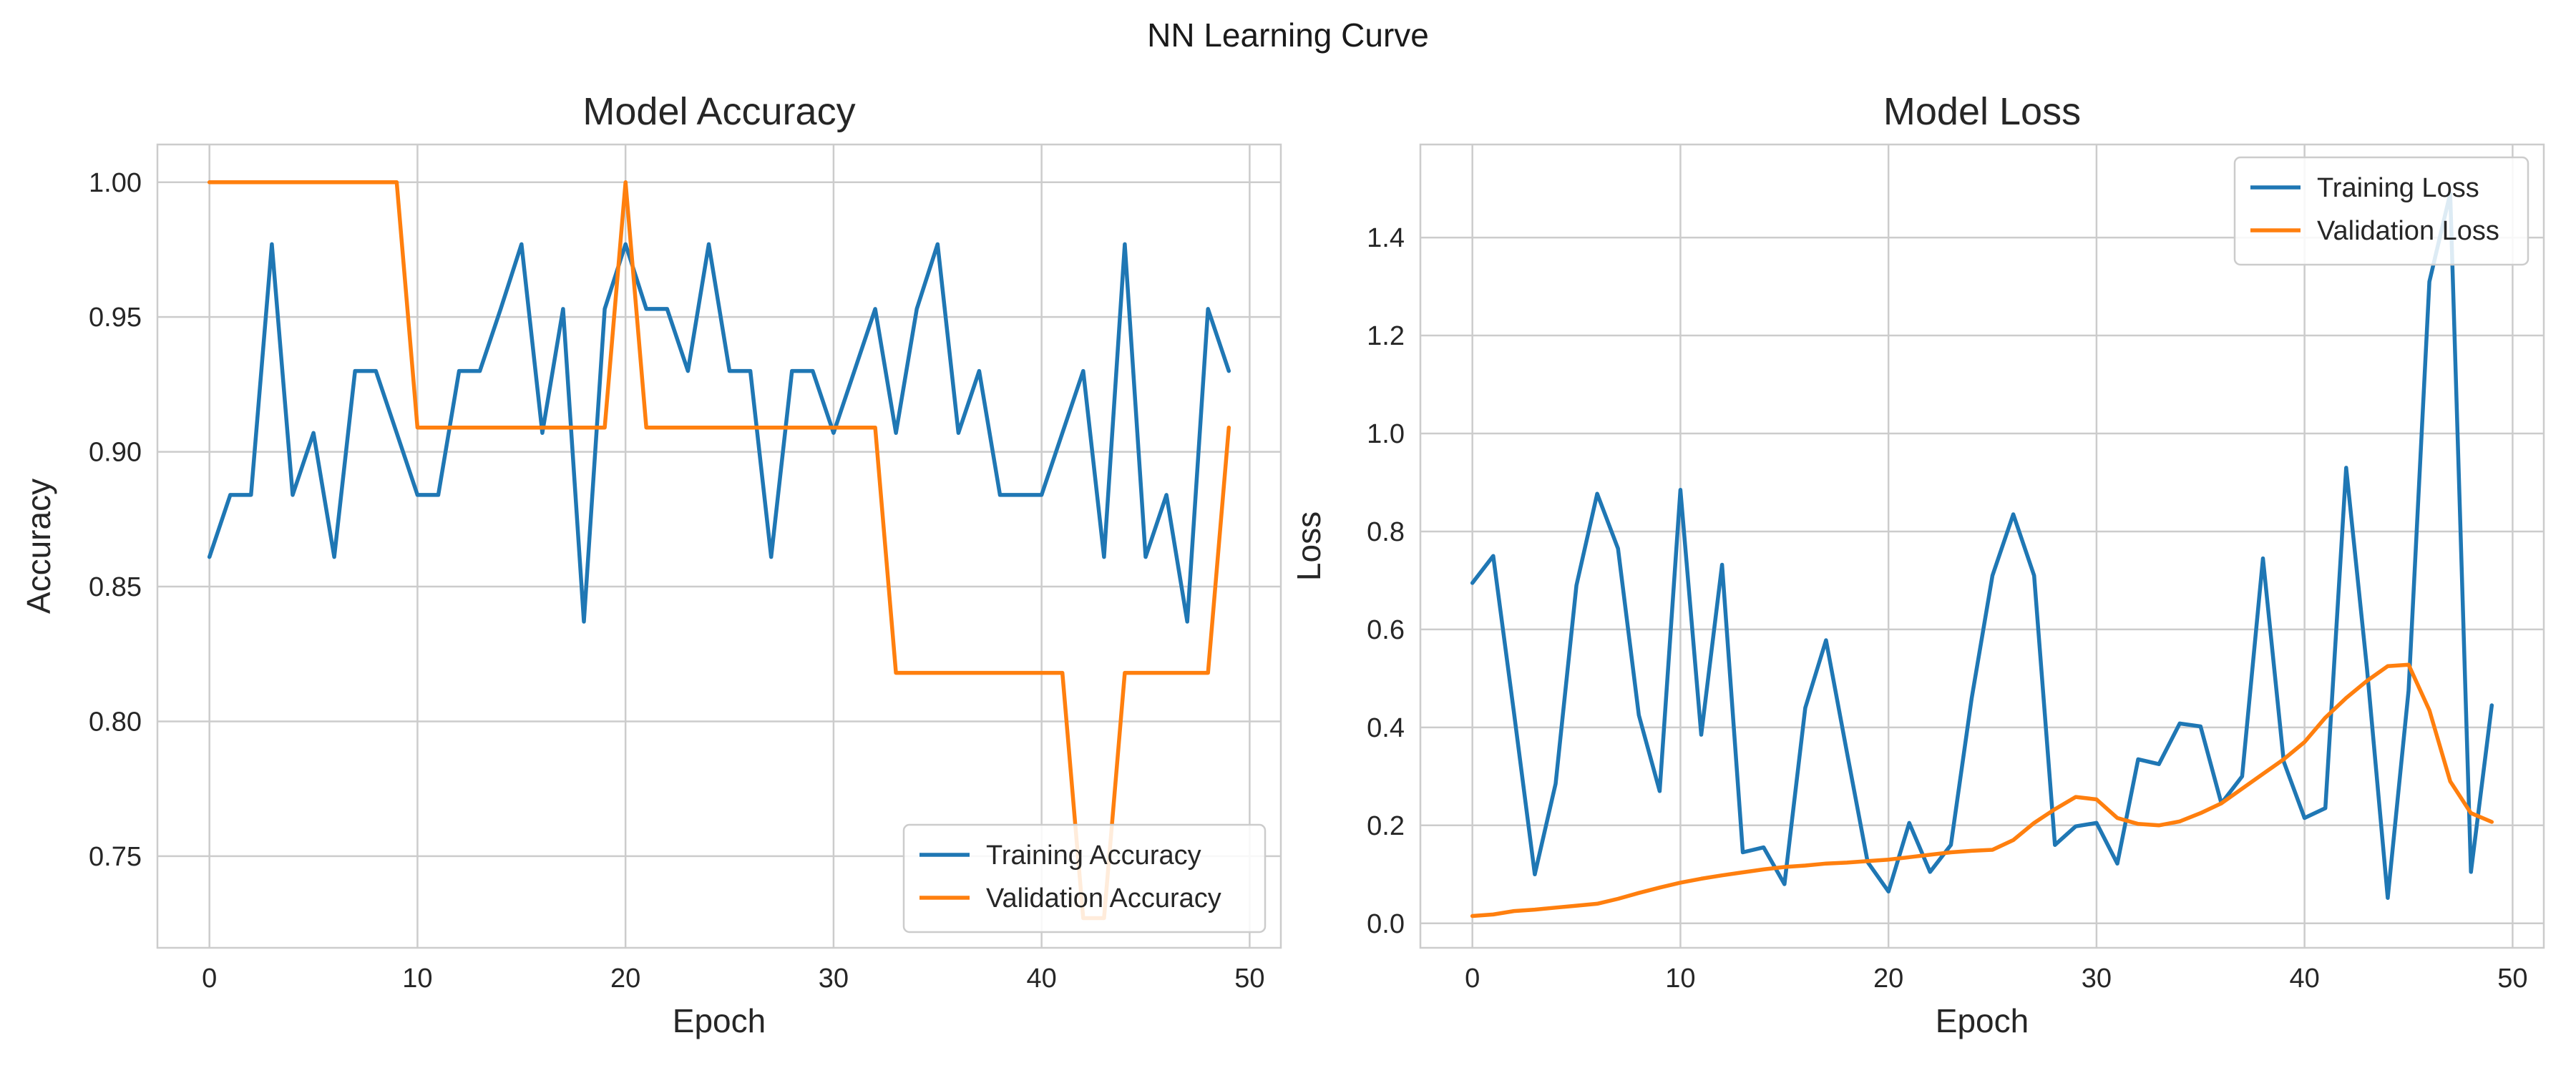  I want to click on legend-label: Validation Loss, so click(2408, 231).